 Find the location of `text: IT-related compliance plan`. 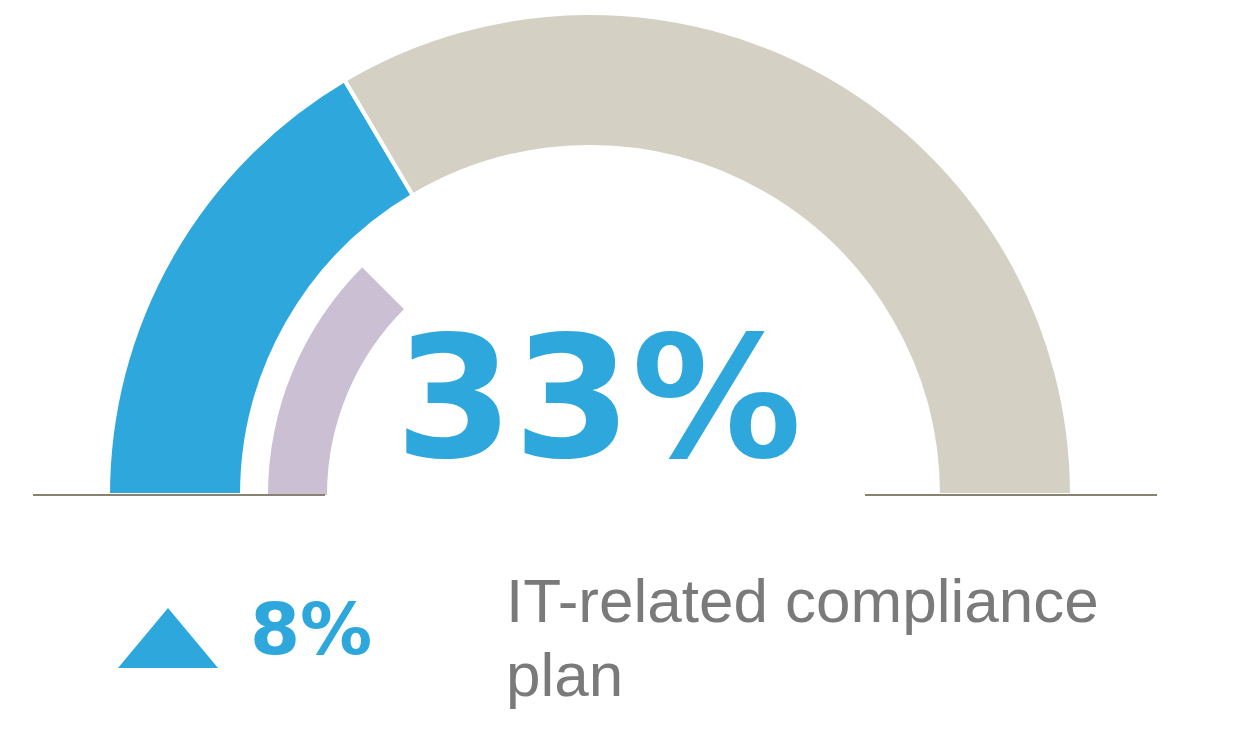

text: IT-related compliance plan is located at coordinates (811, 637).